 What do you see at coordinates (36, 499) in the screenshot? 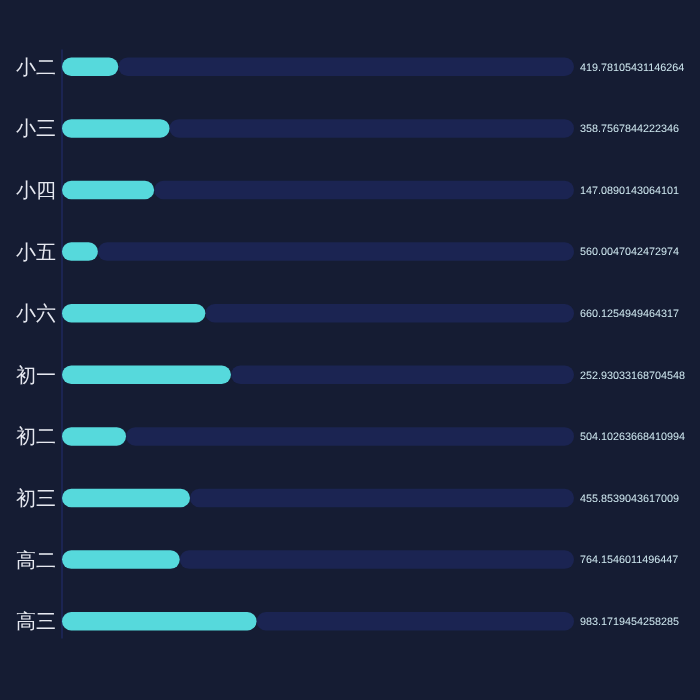
I see `y-tick-label: 初三` at bounding box center [36, 499].